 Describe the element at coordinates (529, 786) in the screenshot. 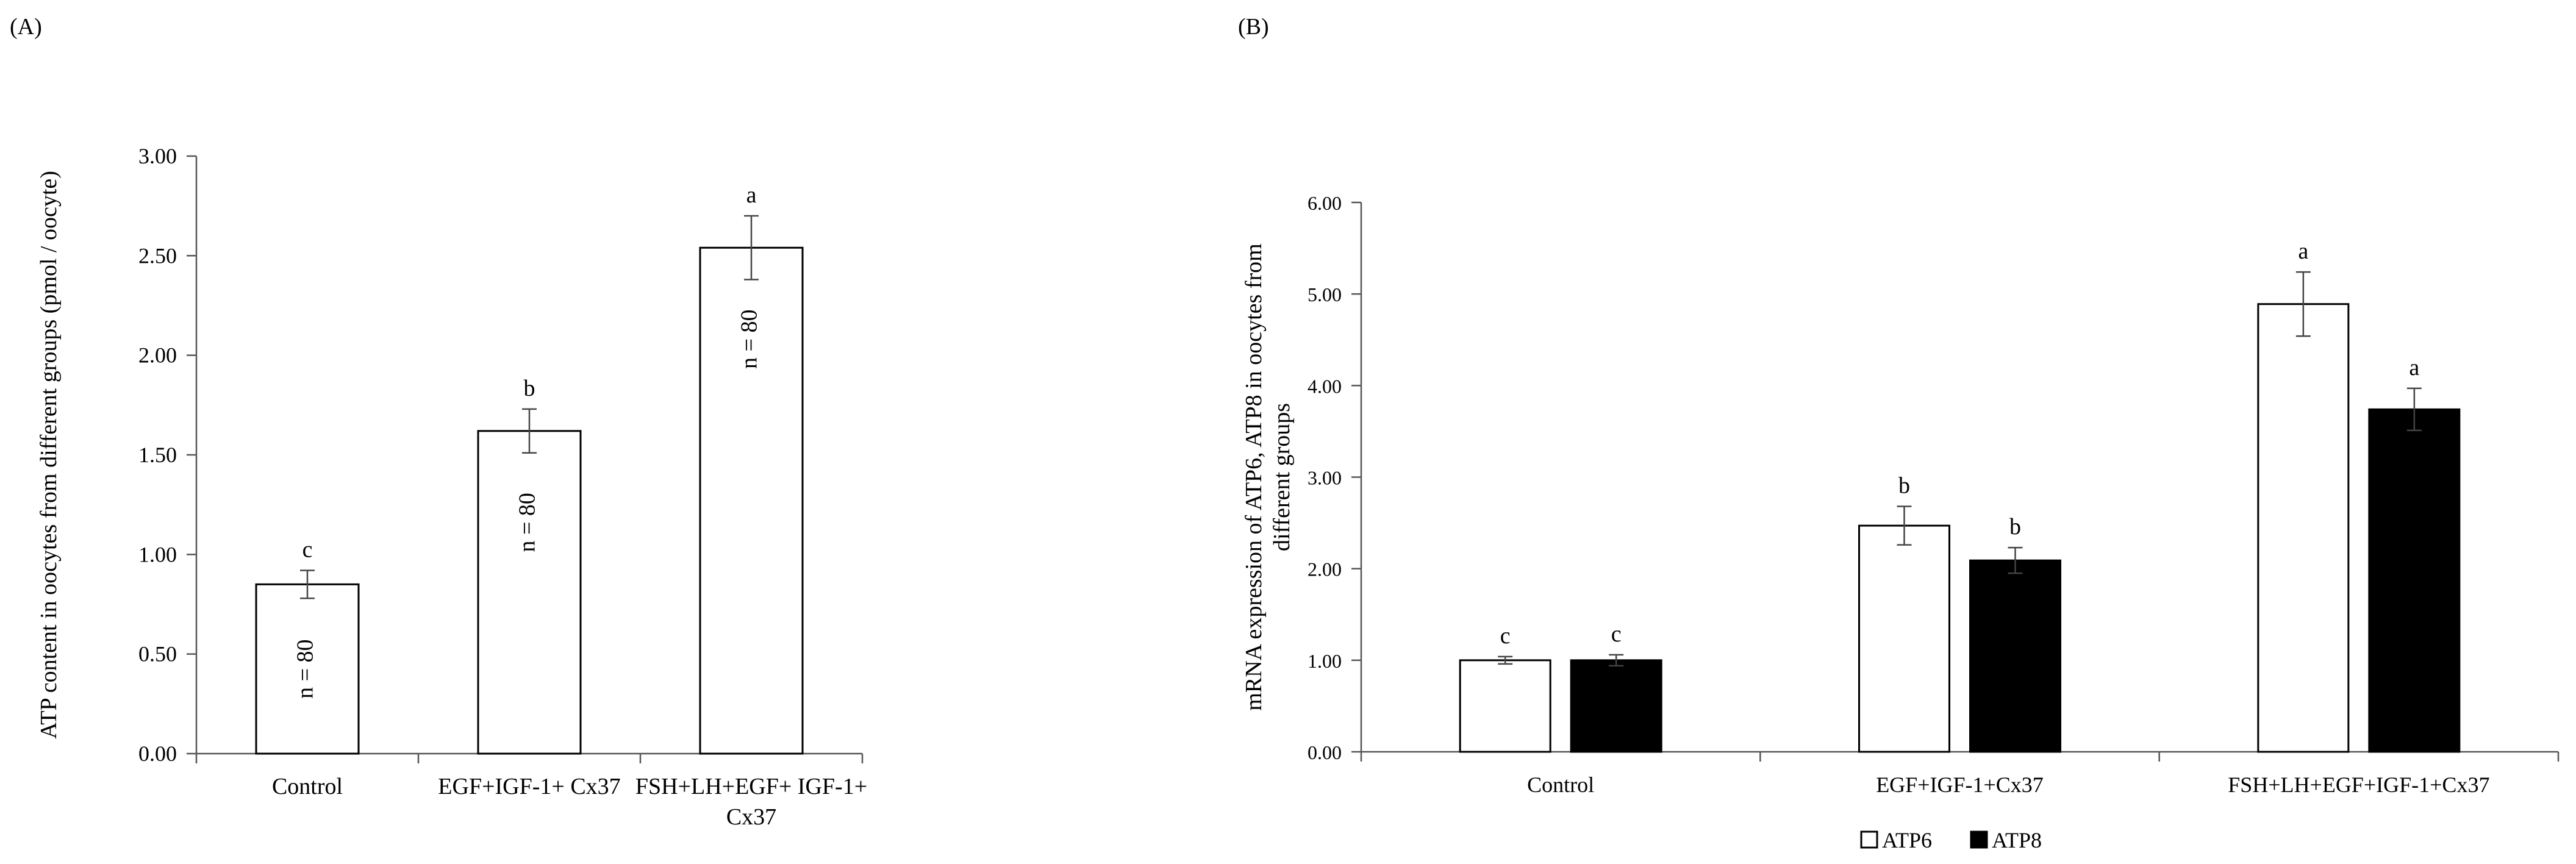

I see `x-tick-label: EGF+IGF-1+ Cx37` at that location.